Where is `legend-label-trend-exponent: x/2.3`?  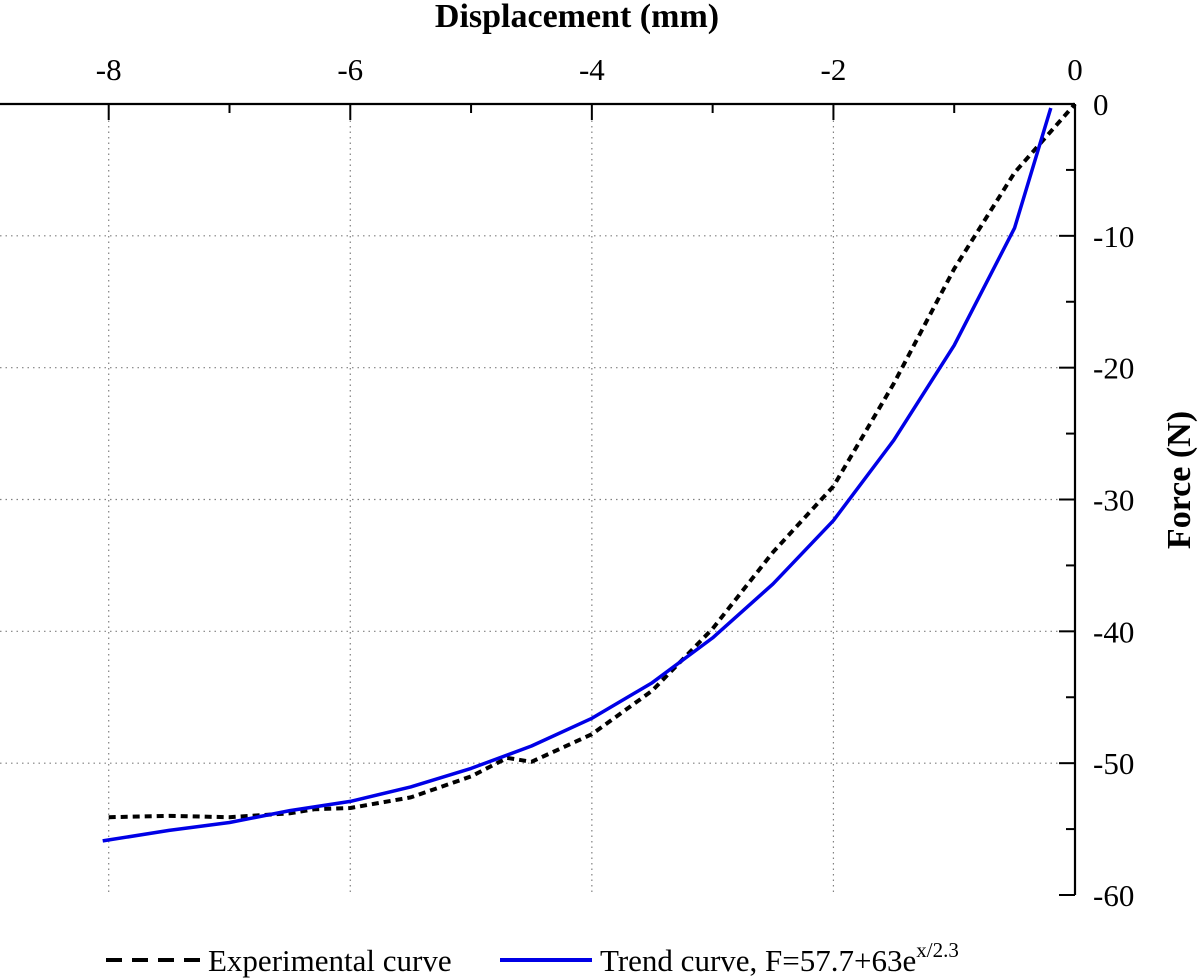 legend-label-trend-exponent: x/2.3 is located at coordinates (937, 950).